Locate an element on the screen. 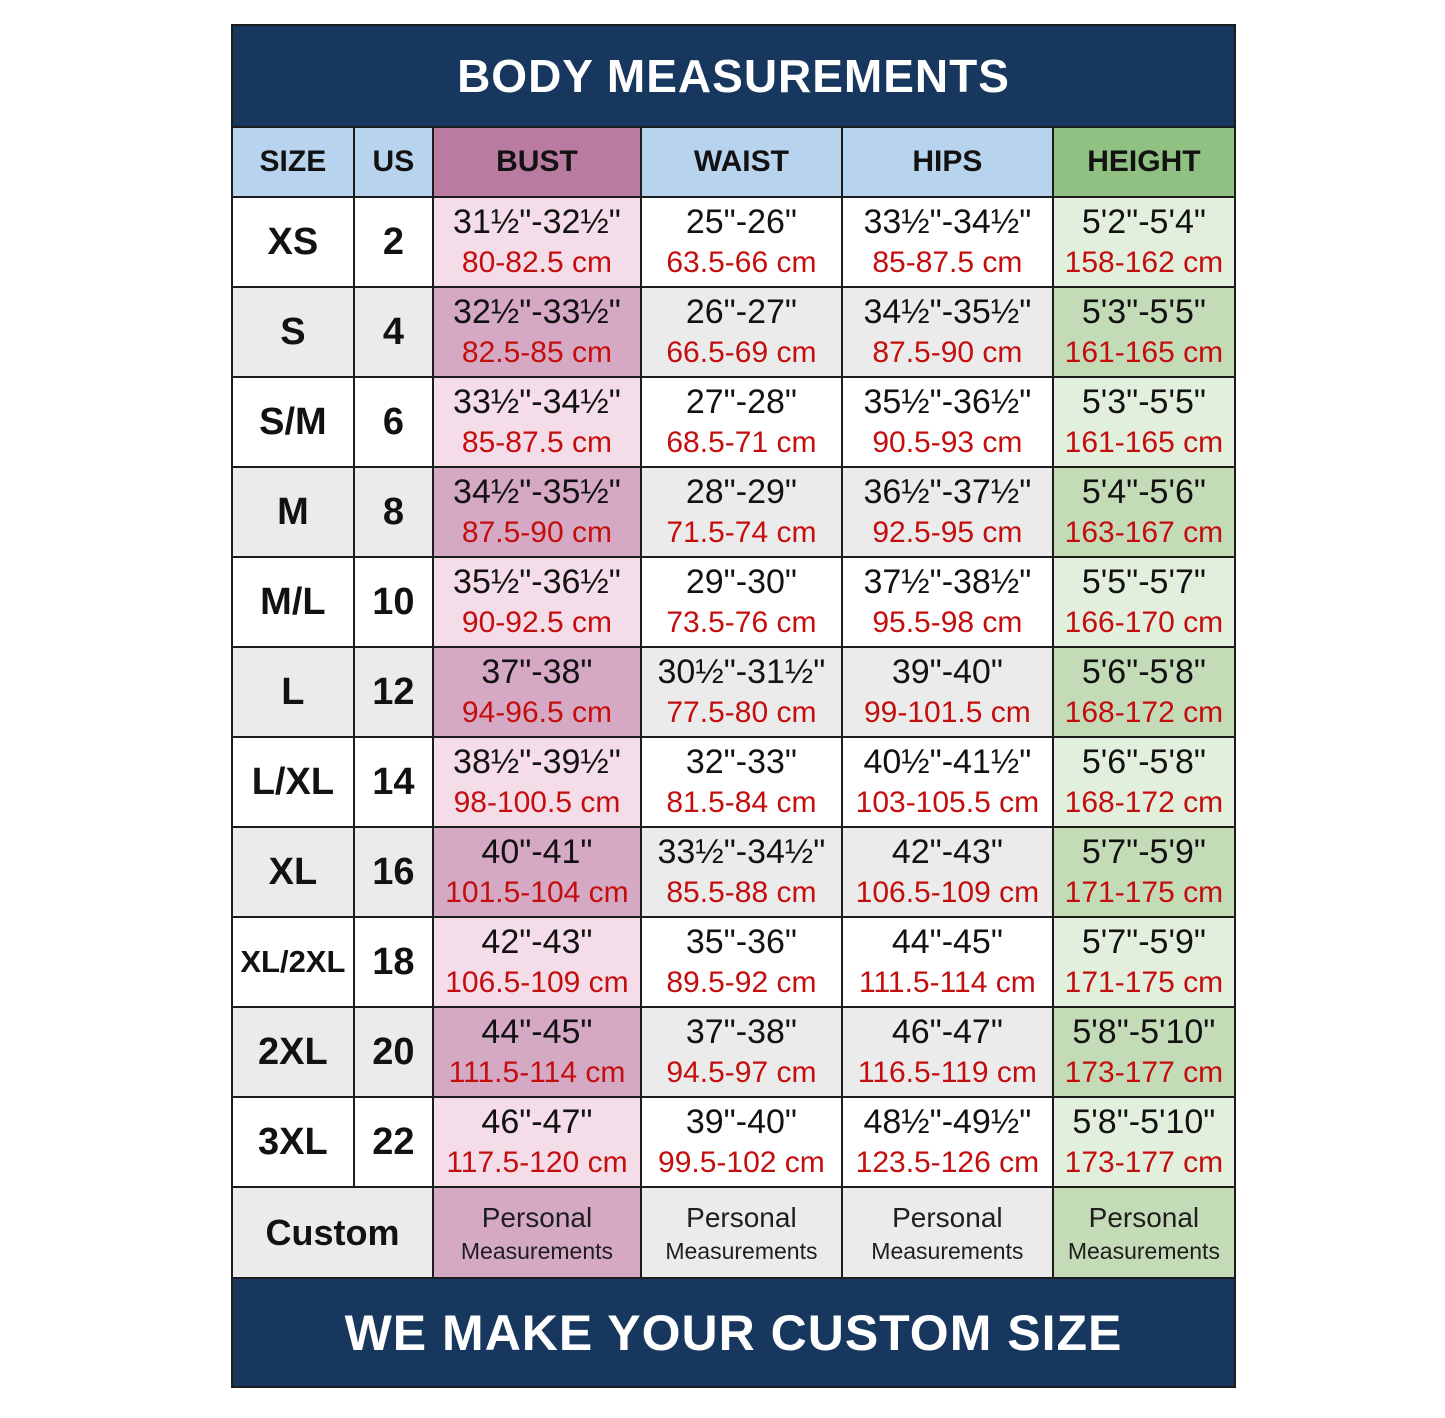 The width and height of the screenshot is (1445, 1418). bust-cm: 111.5-114 cm is located at coordinates (537, 1072).